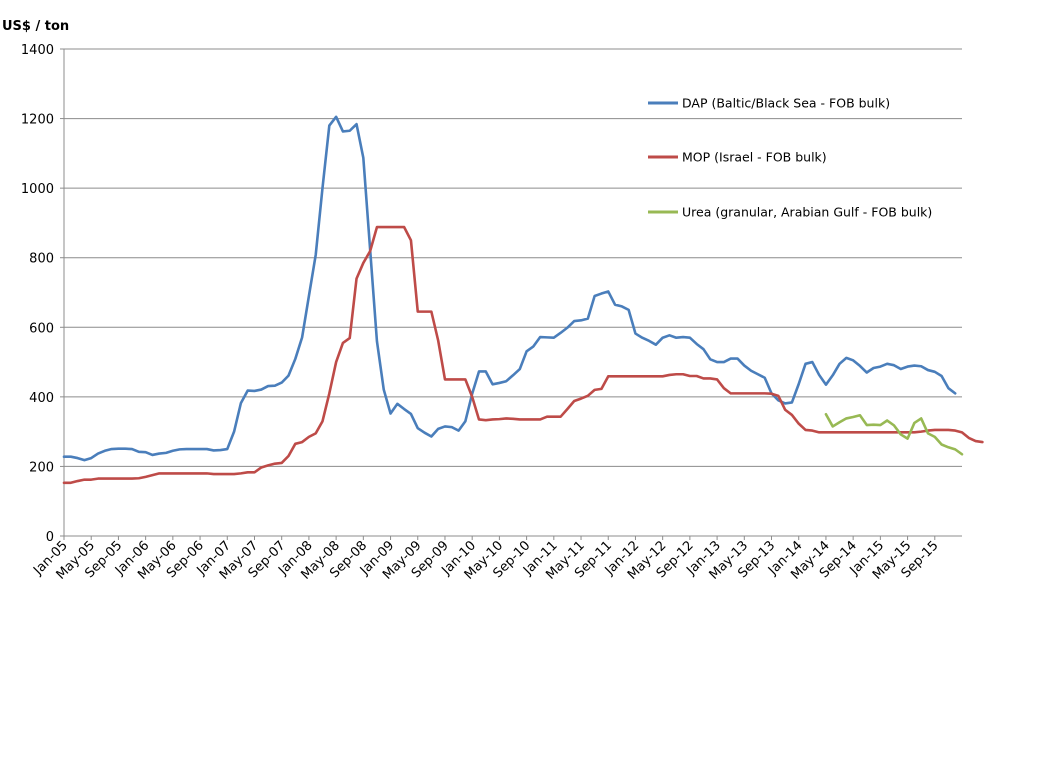 This screenshot has width=1039, height=781. I want to click on y-axis-tick-labels: 0 200 400 600 800 1000 1200 1400, so click(37, 294).